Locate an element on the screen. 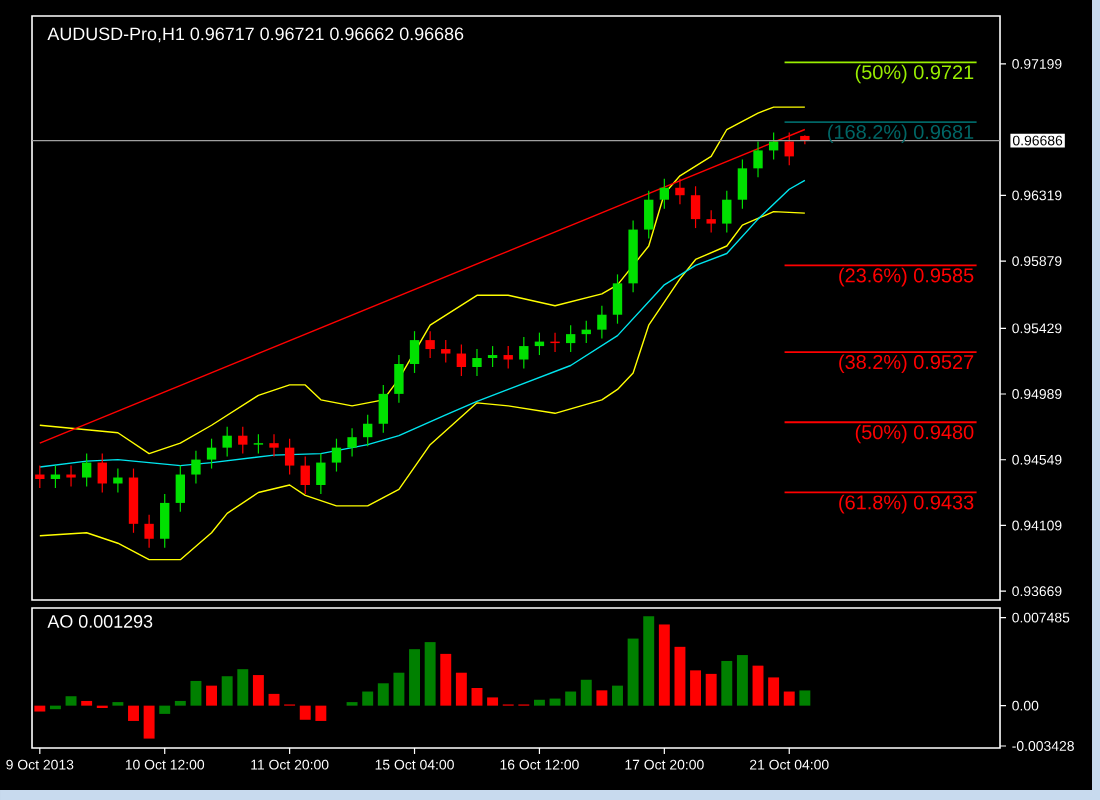 The width and height of the screenshot is (1100, 800). ref-line-label: (168.2%) 0.9681 is located at coordinates (901, 133).